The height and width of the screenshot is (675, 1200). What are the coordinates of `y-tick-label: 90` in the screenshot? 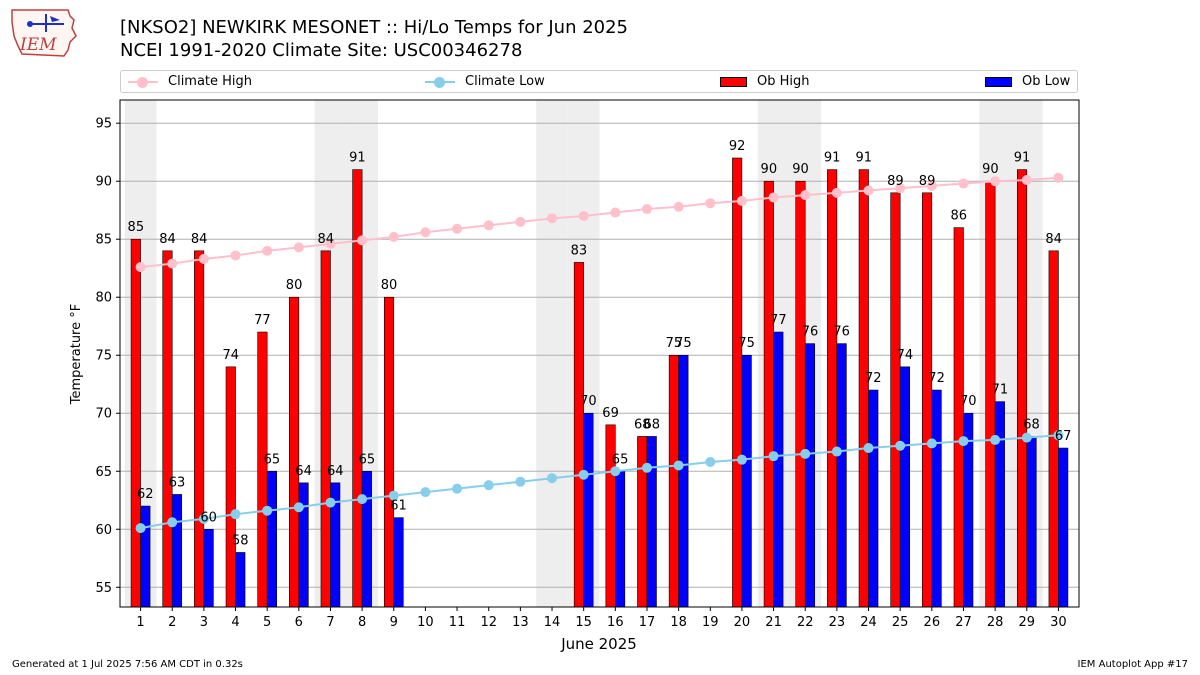 It's located at (103, 182).